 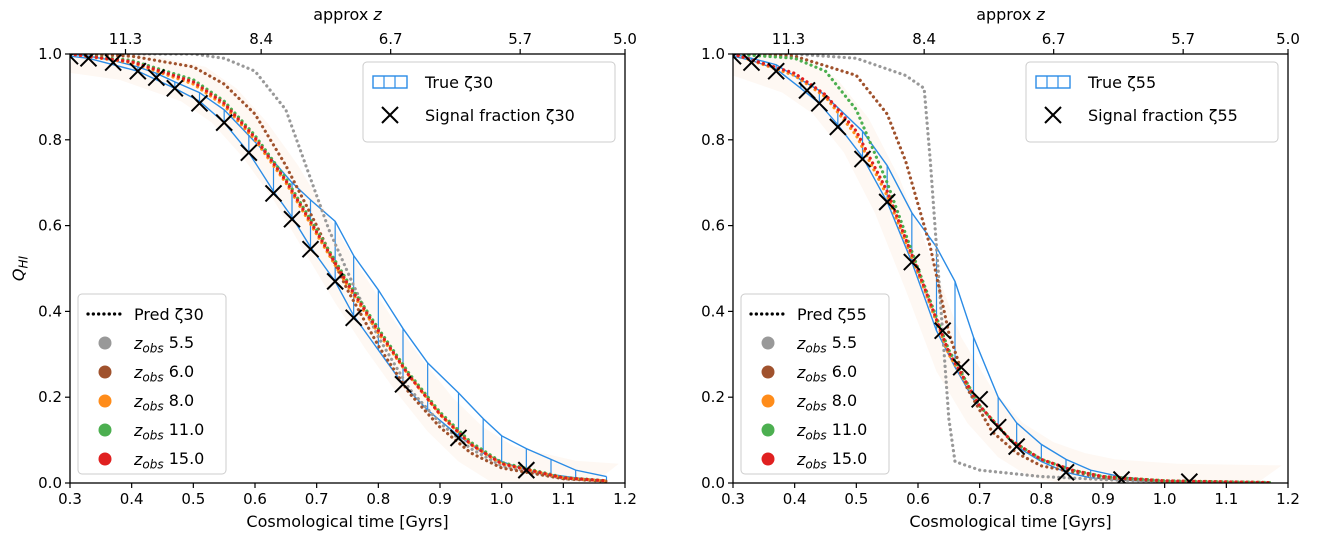 What do you see at coordinates (317, 499) in the screenshot?
I see `x-tick-label: 0.7` at bounding box center [317, 499].